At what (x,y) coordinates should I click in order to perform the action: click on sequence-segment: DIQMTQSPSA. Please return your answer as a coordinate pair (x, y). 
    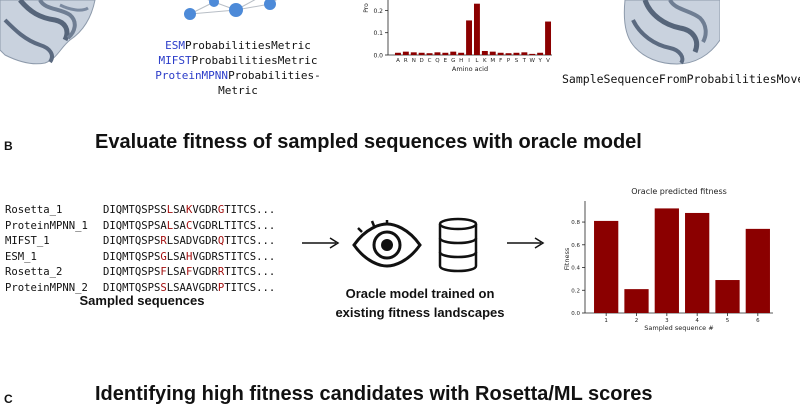
    Looking at the image, I should click on (135, 225).